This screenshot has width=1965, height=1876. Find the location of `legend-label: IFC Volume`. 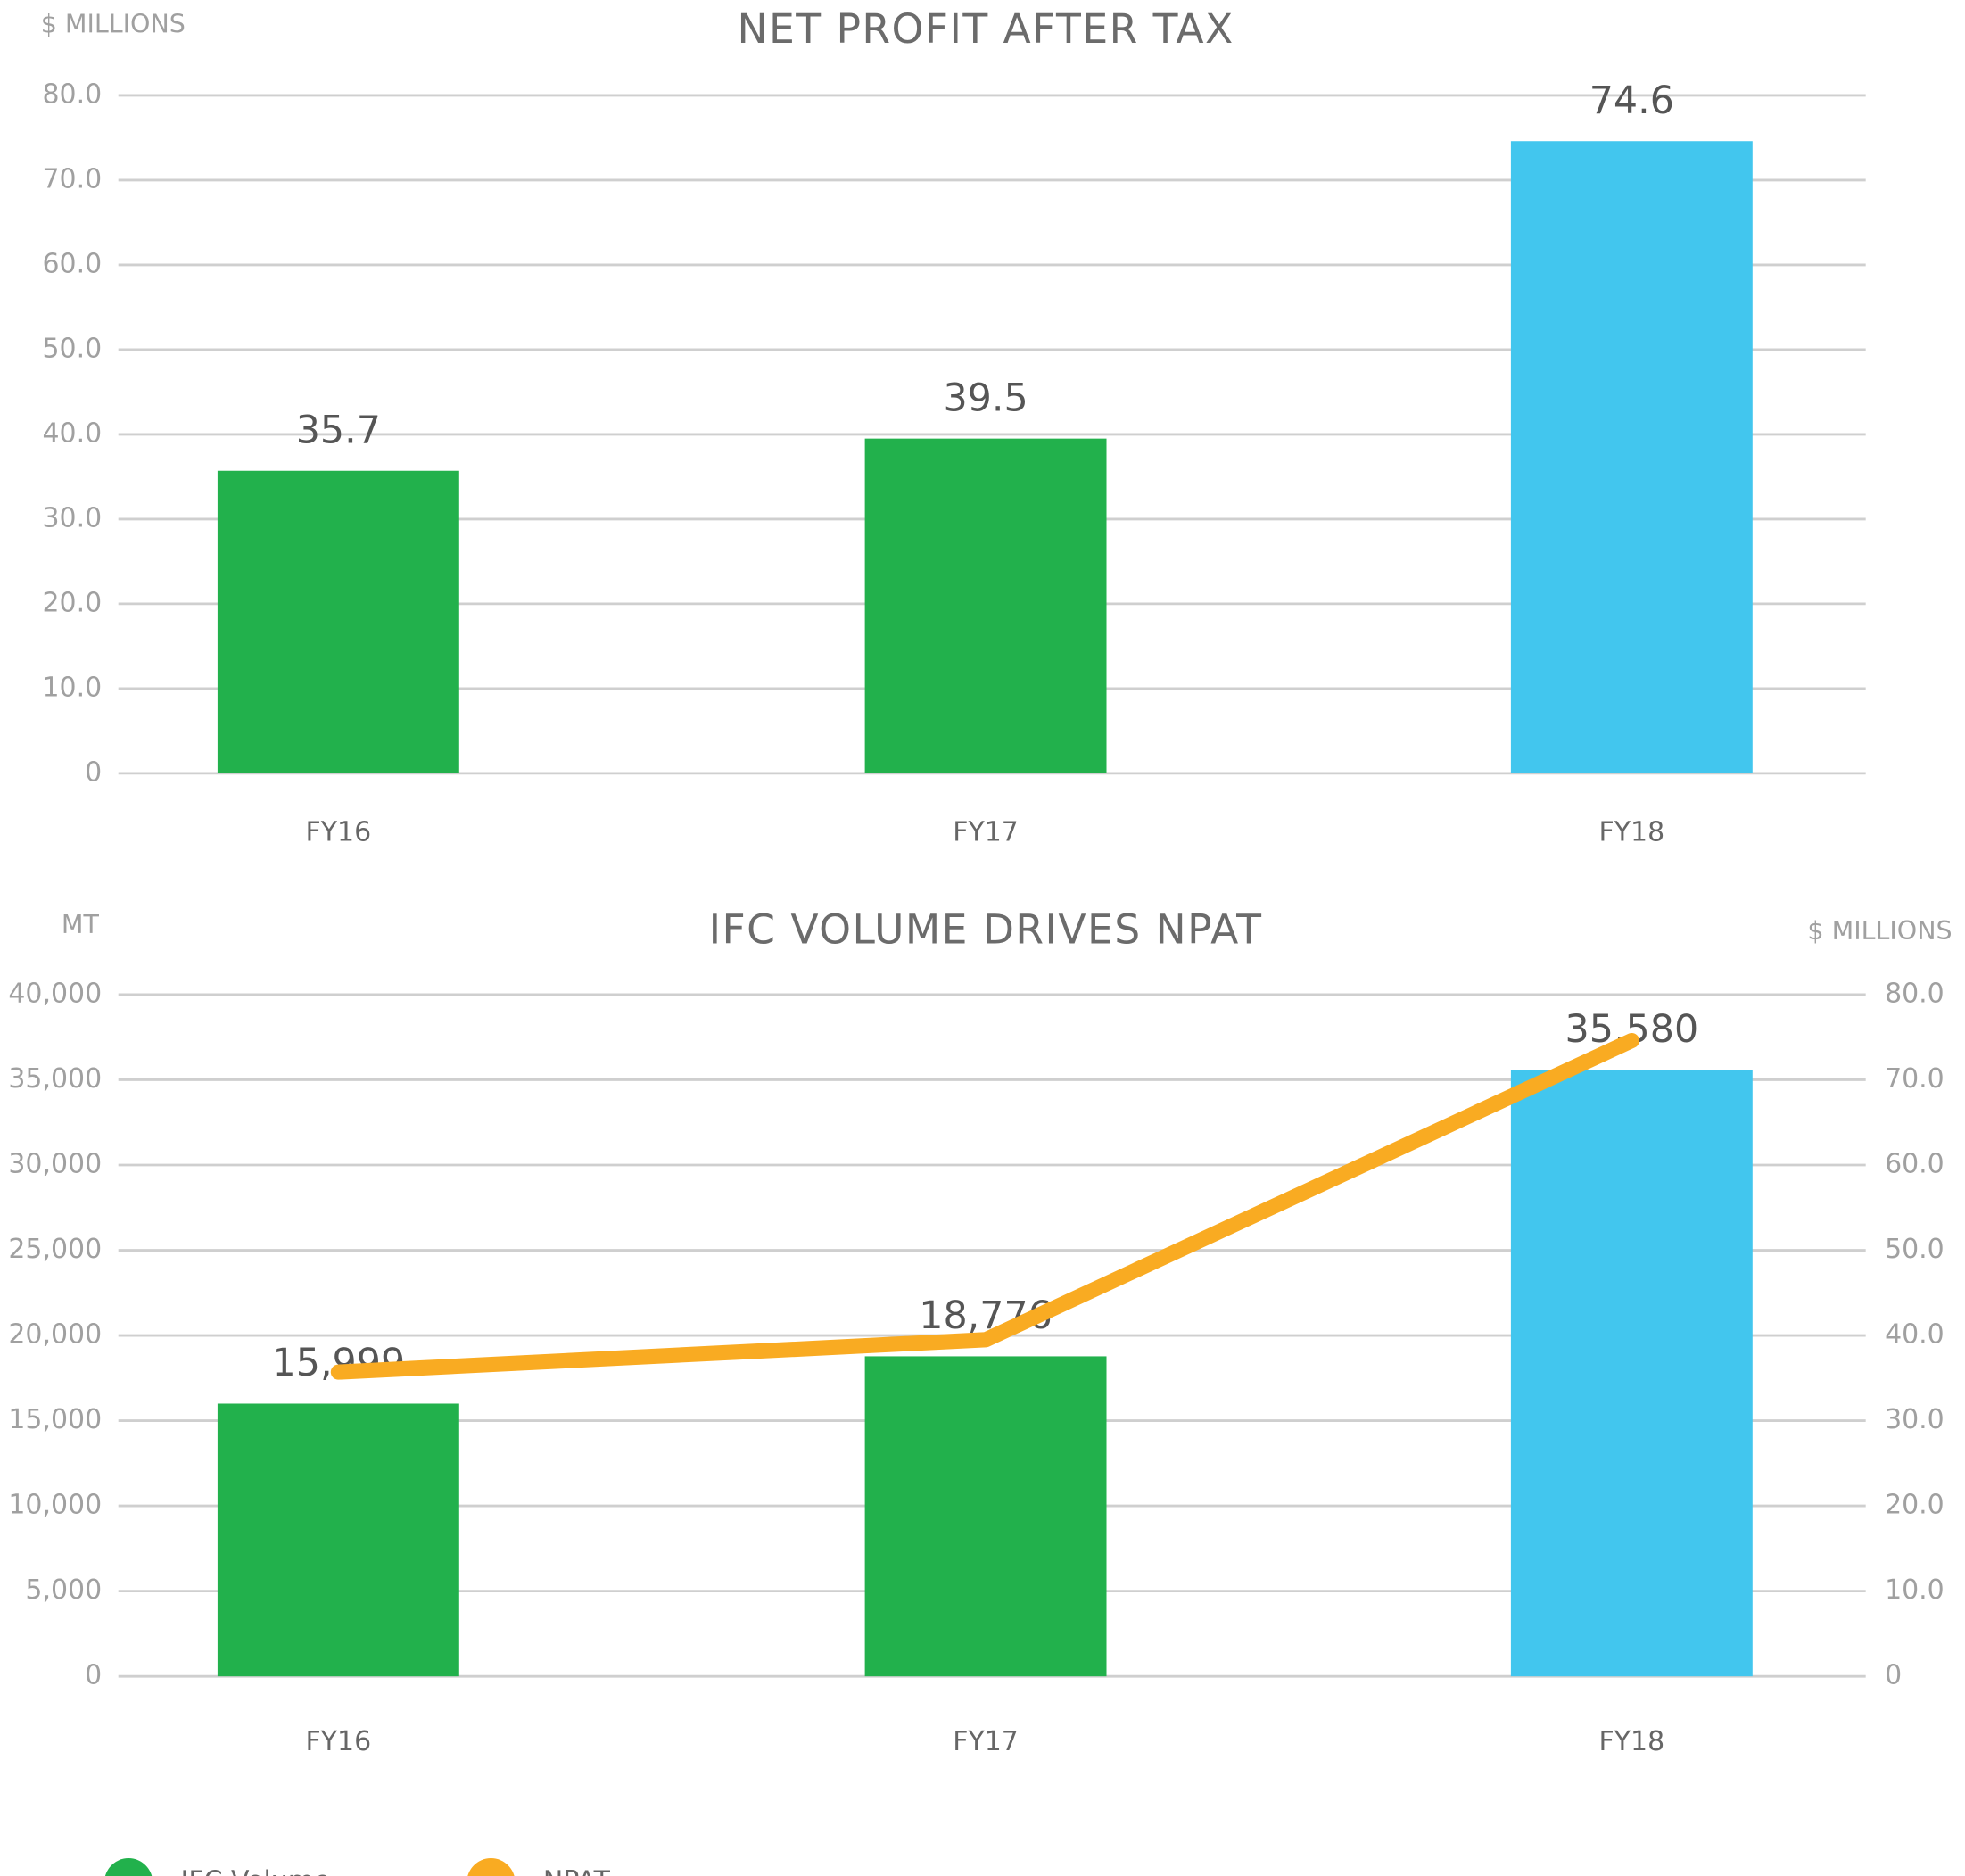

legend-label: IFC Volume is located at coordinates (256, 1871).